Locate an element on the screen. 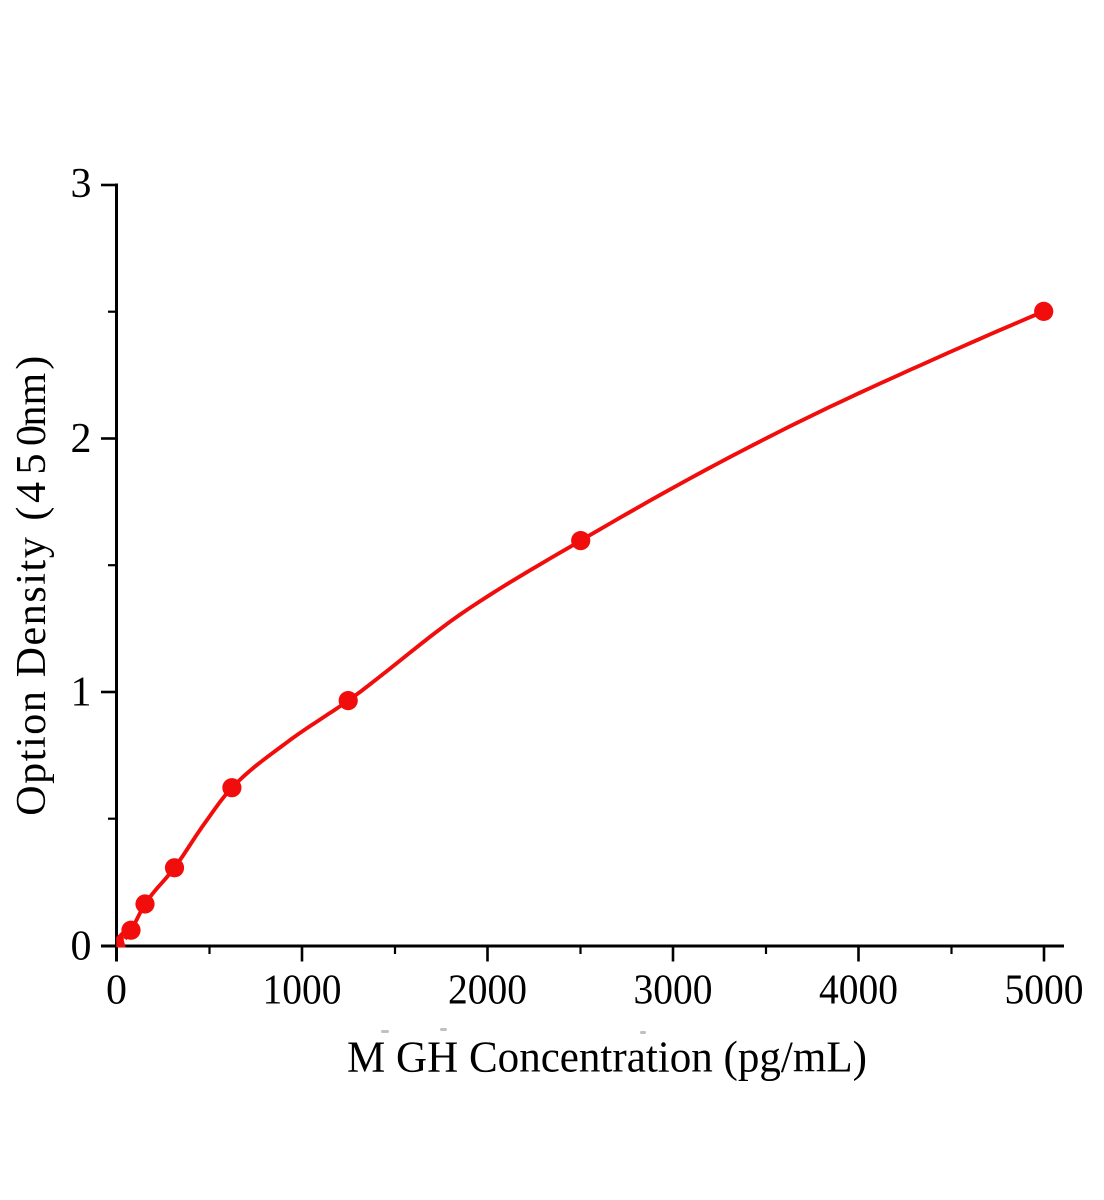  svg-text: 3 is located at coordinates (81, 184).